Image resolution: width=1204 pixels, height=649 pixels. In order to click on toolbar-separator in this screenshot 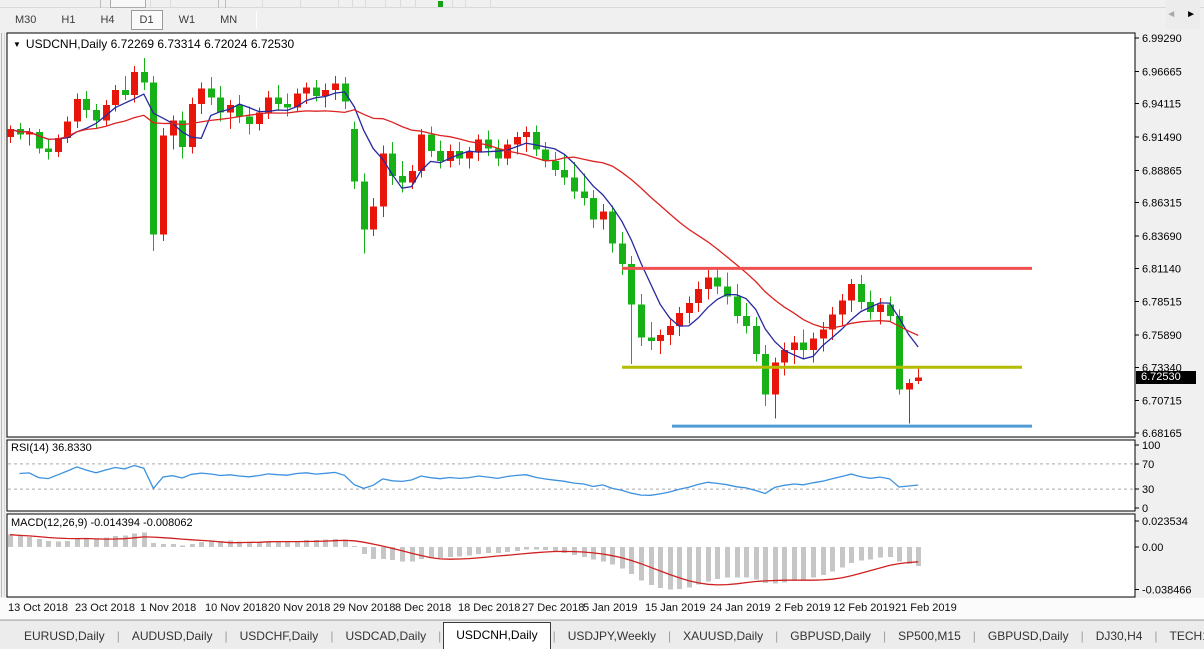, I will do `click(257, 20)`.